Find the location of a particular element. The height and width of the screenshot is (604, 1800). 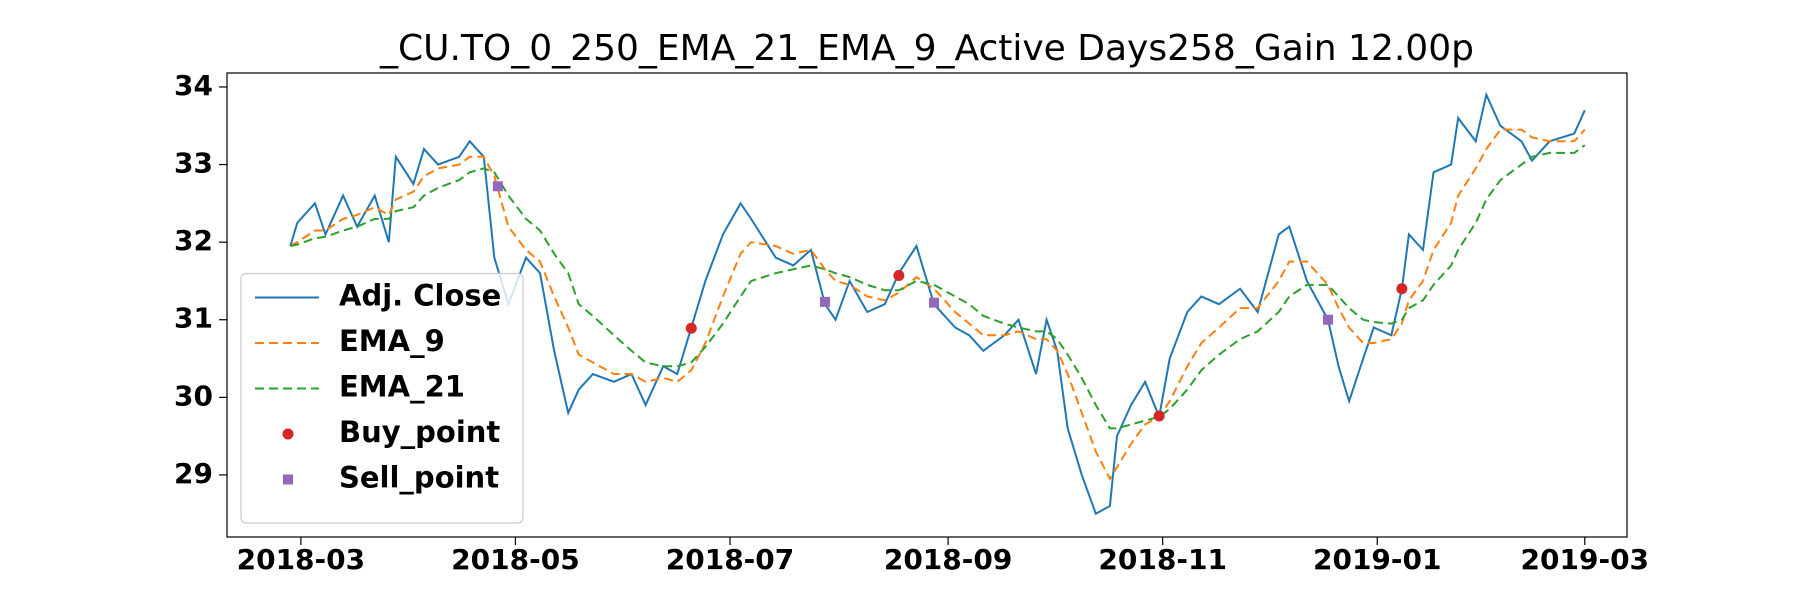

x-tick-label: 2019-03 is located at coordinates (1585, 559).